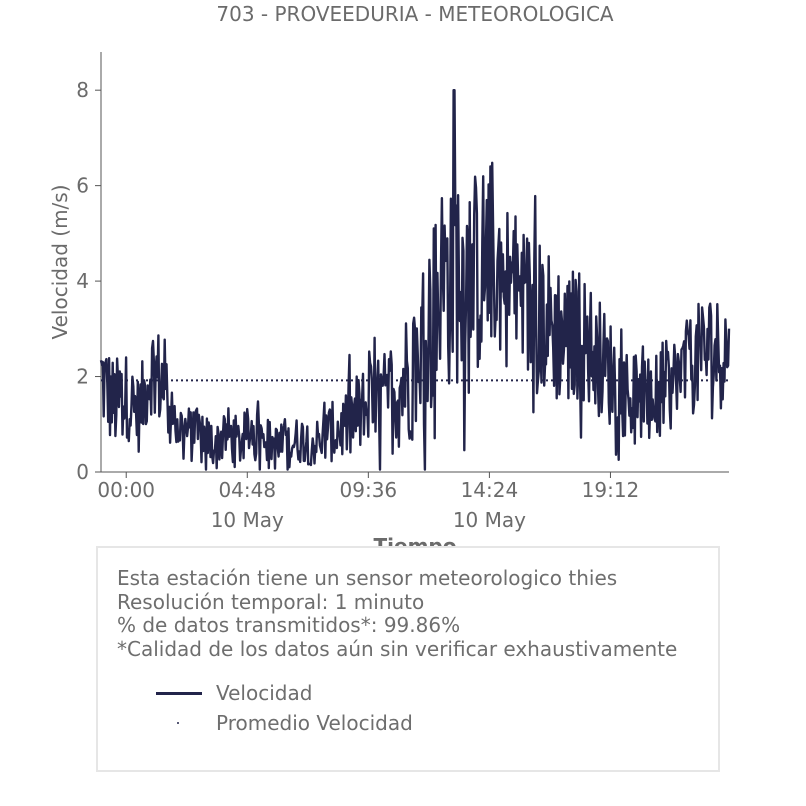  Describe the element at coordinates (60, 261) in the screenshot. I see `y-axis-label: Velocidad (m/s)` at that location.